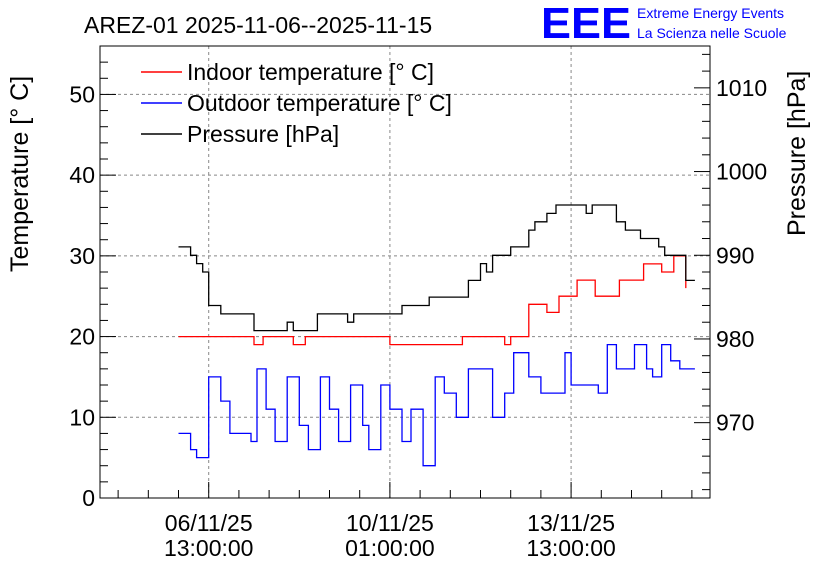 The image size is (836, 572). I want to click on y-tick-label: 40, so click(82, 175).